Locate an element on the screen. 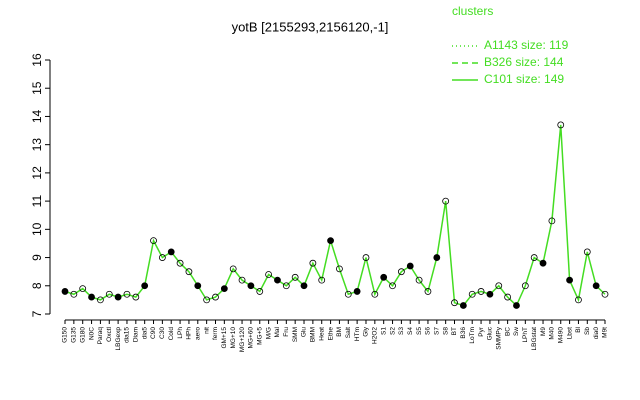  x-tick-label: HPh is located at coordinates (189, 333).